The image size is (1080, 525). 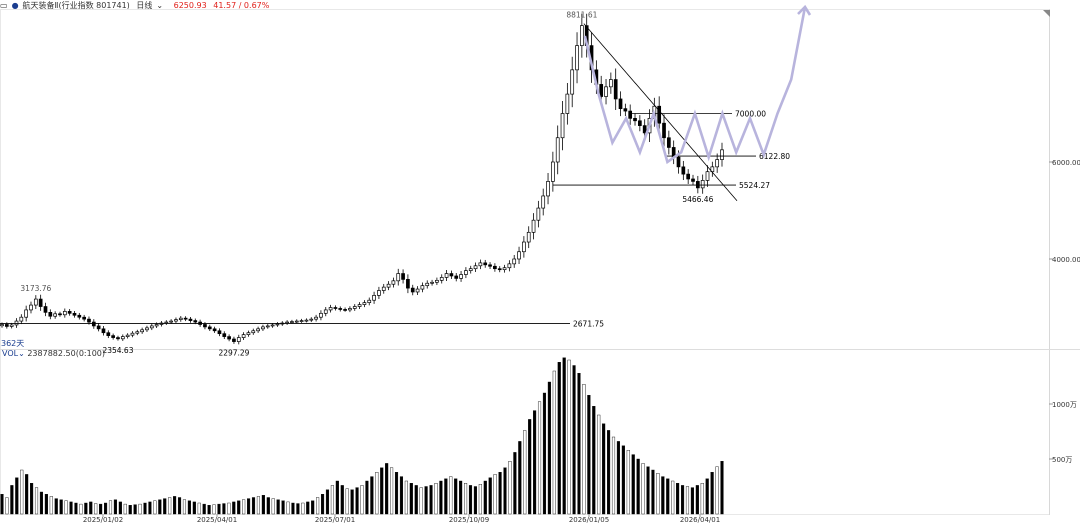 What do you see at coordinates (774, 156) in the screenshot?
I see `level-label: 6122.80` at bounding box center [774, 156].